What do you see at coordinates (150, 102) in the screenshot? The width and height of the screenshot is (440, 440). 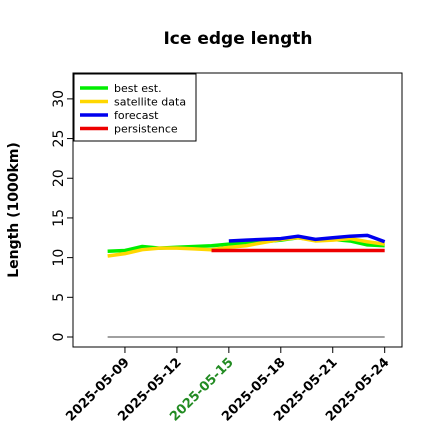 I see `legend-label: satellite data` at bounding box center [150, 102].